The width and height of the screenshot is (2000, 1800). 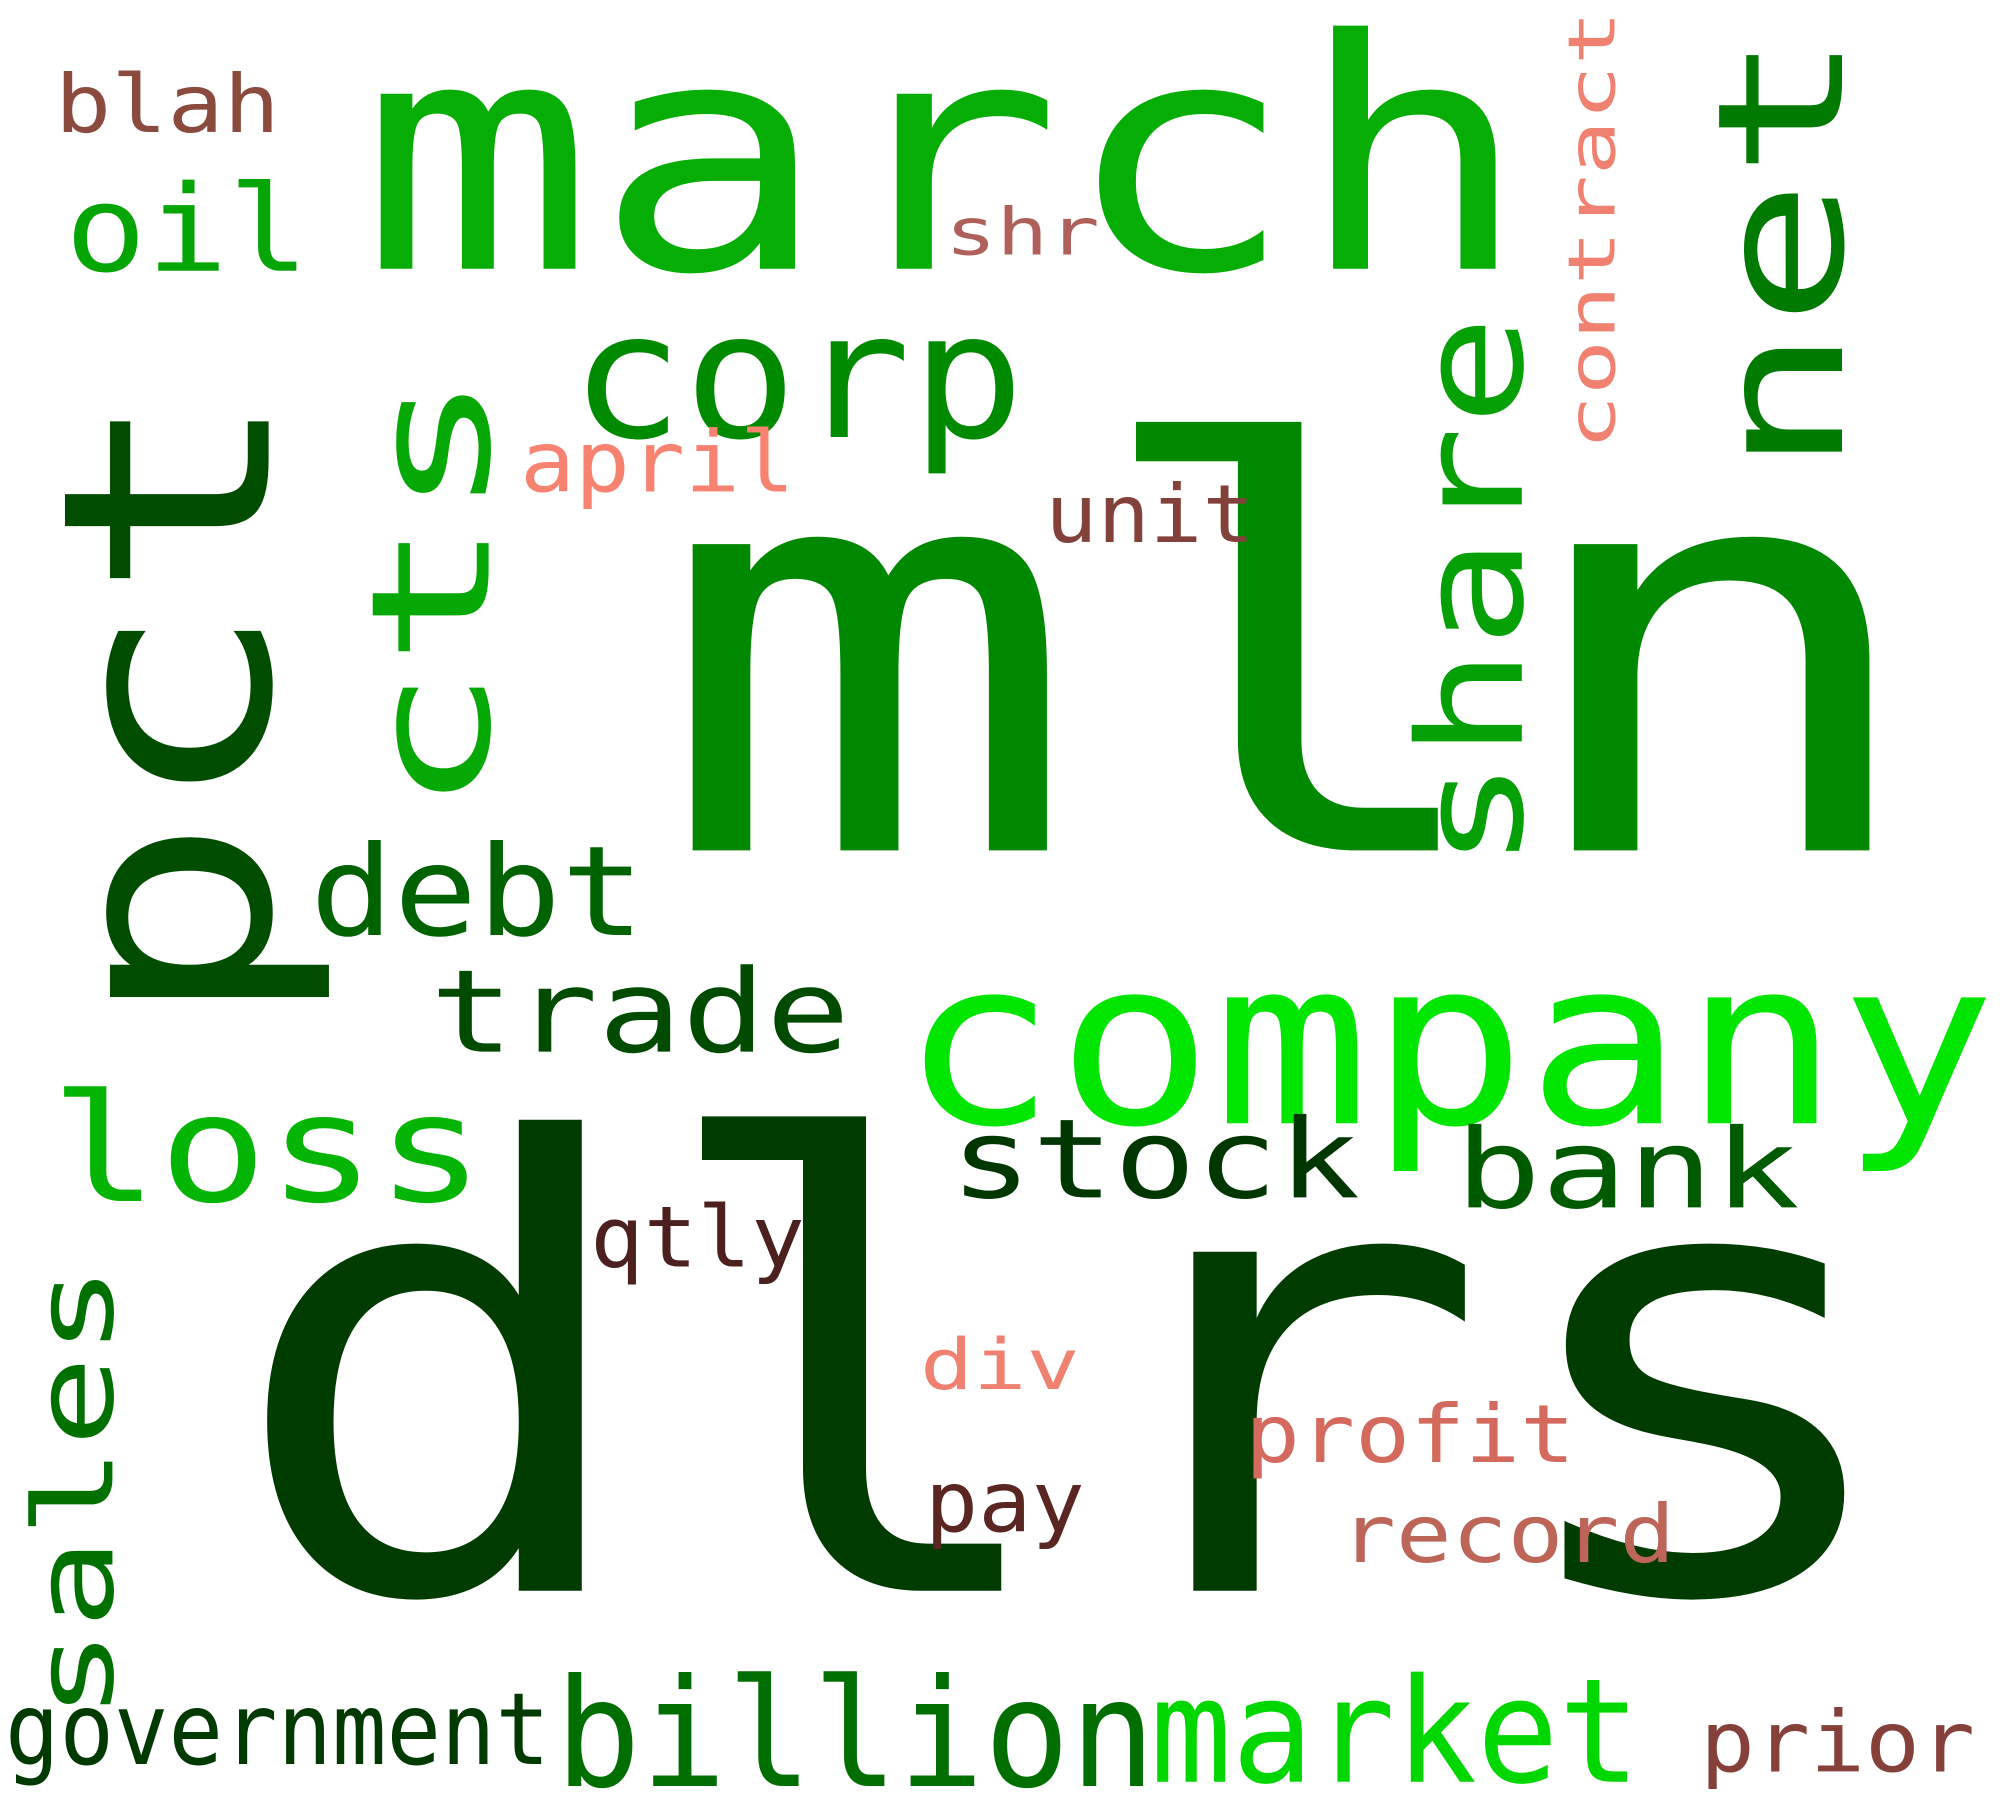 What do you see at coordinates (74, 1492) in the screenshot?
I see `word-sales: sales` at bounding box center [74, 1492].